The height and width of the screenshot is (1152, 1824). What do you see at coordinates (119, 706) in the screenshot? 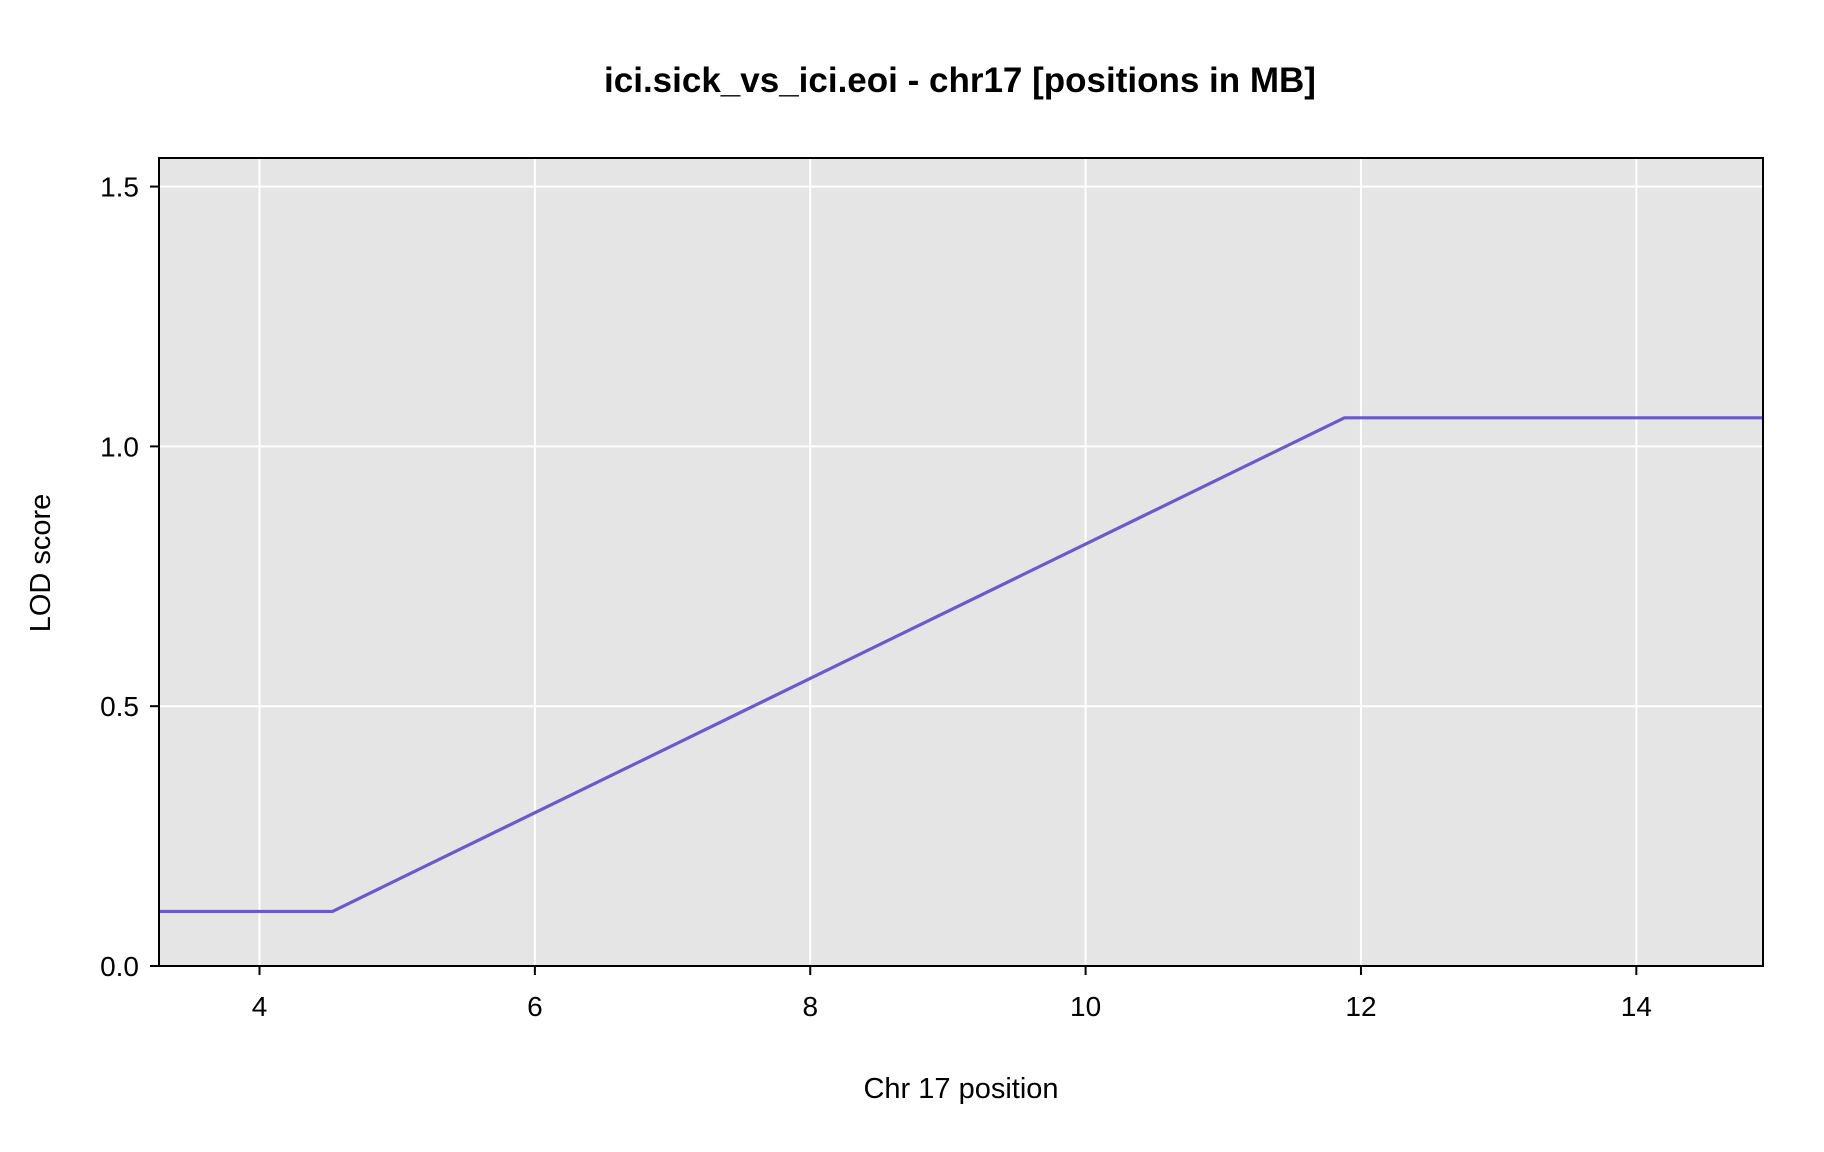
I see `y-tick-label: 0.5` at bounding box center [119, 706].